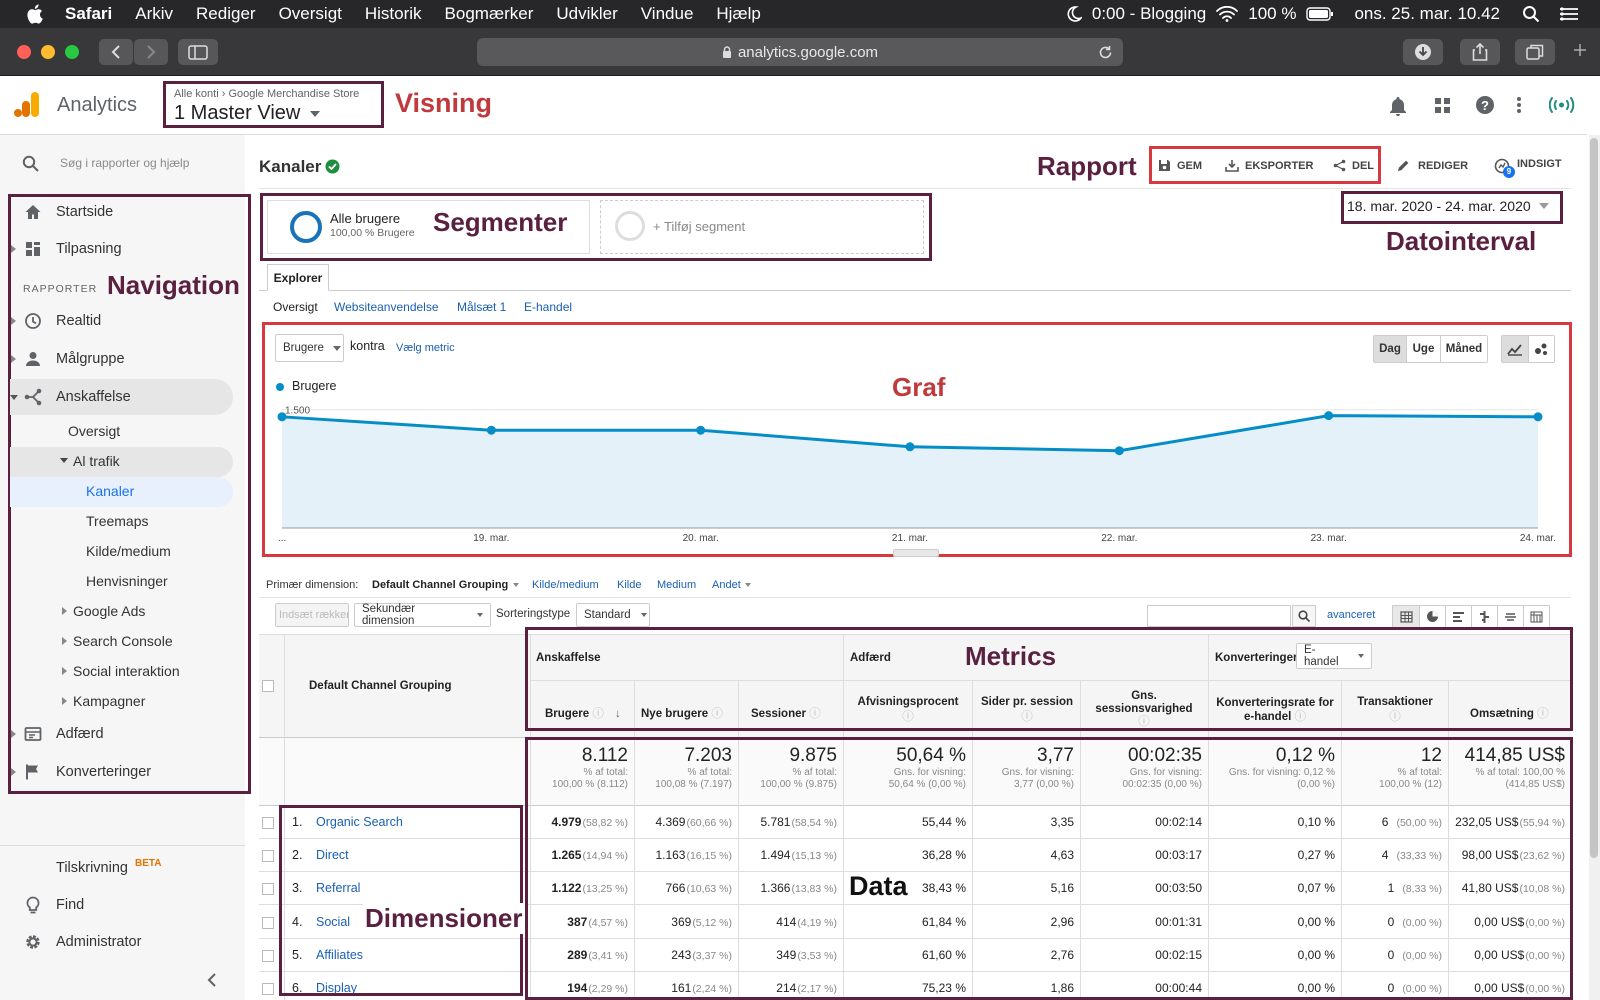 The width and height of the screenshot is (1600, 1000). Describe the element at coordinates (128, 551) in the screenshot. I see `sidebar-item-source-medium: Kilde/medium` at that location.